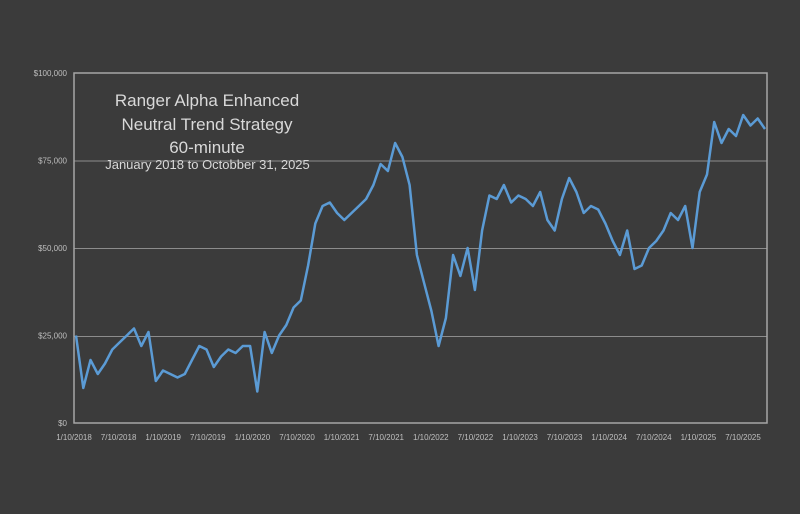 Image resolution: width=800 pixels, height=514 pixels. I want to click on x-tick-label: 7/10/2025, so click(743, 437).